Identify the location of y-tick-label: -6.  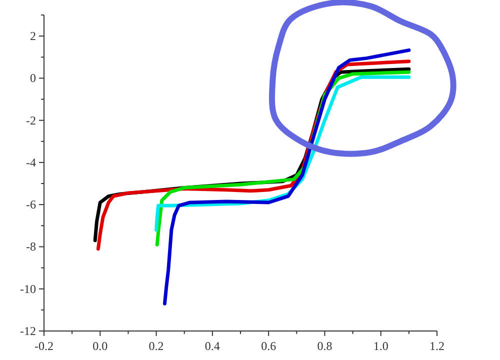
(31, 205).